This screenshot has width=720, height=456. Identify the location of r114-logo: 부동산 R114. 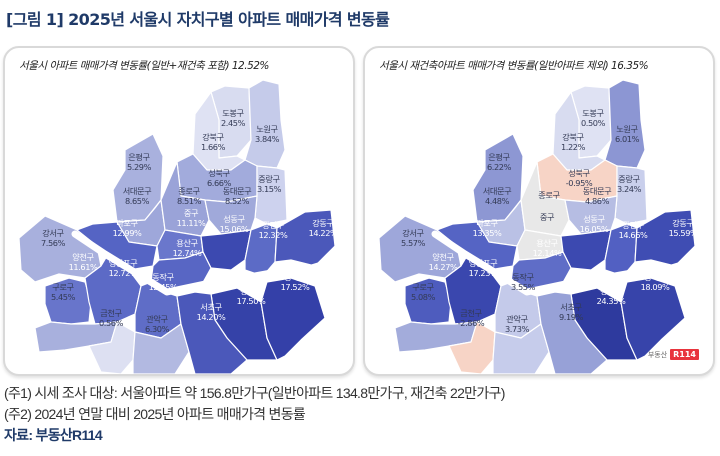
(673, 354).